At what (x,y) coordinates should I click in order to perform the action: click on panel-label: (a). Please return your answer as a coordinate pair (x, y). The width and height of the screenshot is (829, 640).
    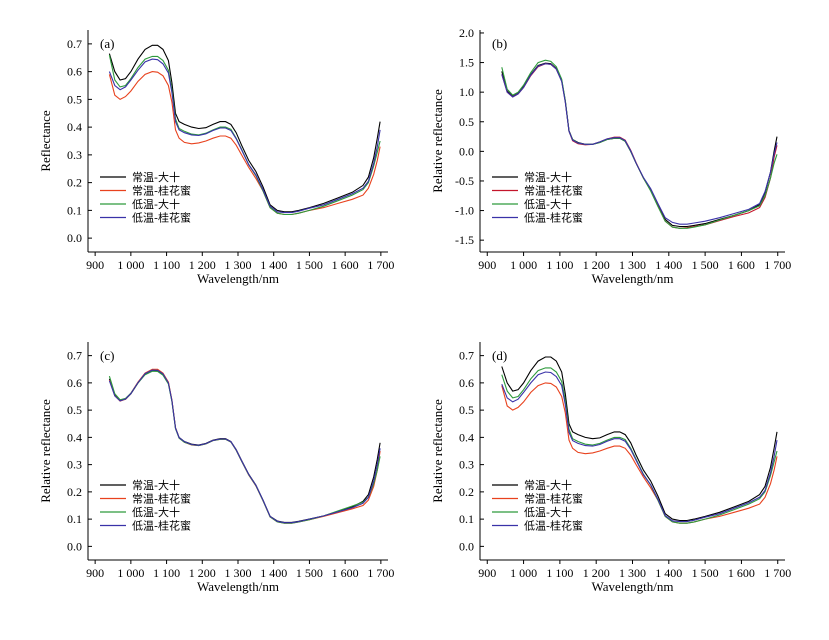
    Looking at the image, I should click on (107, 43).